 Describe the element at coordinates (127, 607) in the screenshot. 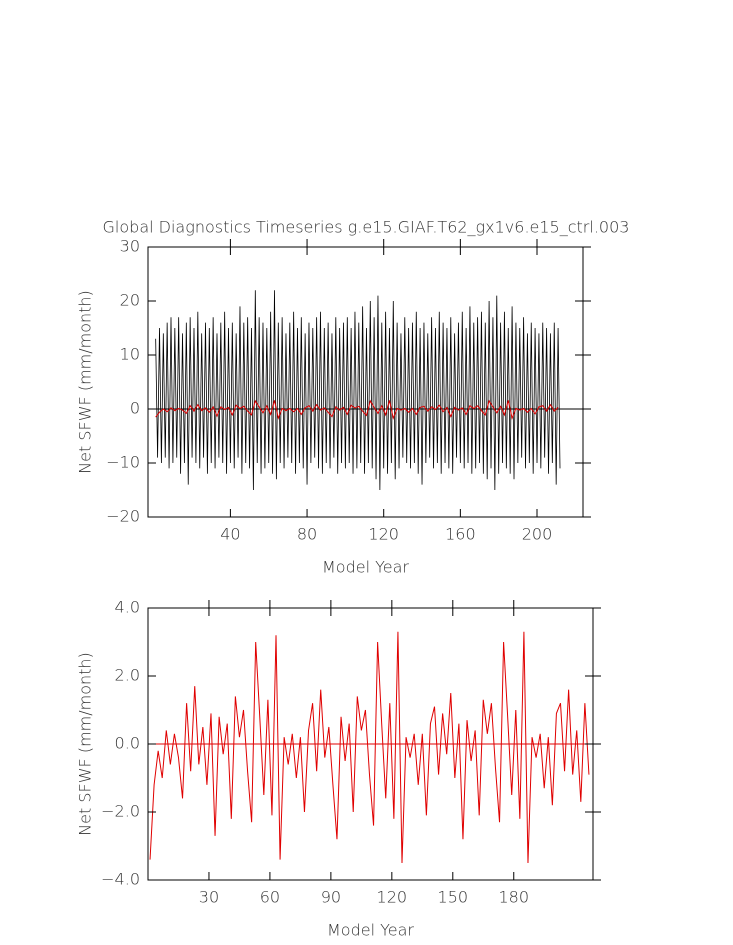

I see `y-tick-label: 4.0` at that location.